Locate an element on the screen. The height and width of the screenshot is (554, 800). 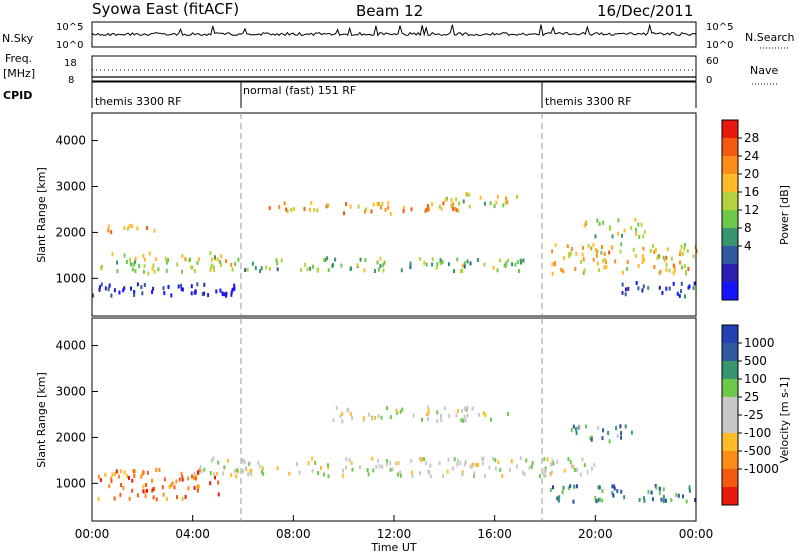
velocity-colorbar-cell is located at coordinates (730, 352).